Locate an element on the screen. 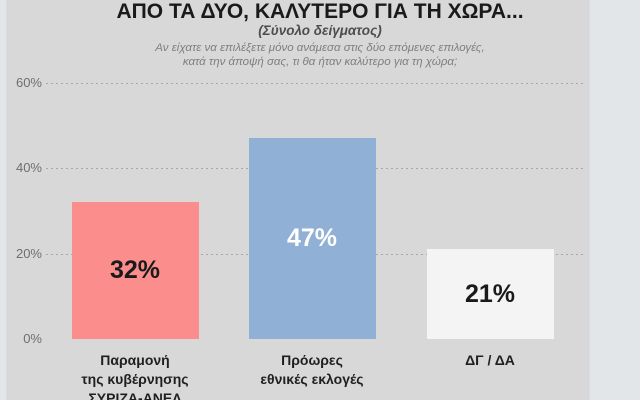 This screenshot has height=400, width=640. category-label-line: ΣΥΡΙΖΑ-ΑΝΕΛ is located at coordinates (135, 395).